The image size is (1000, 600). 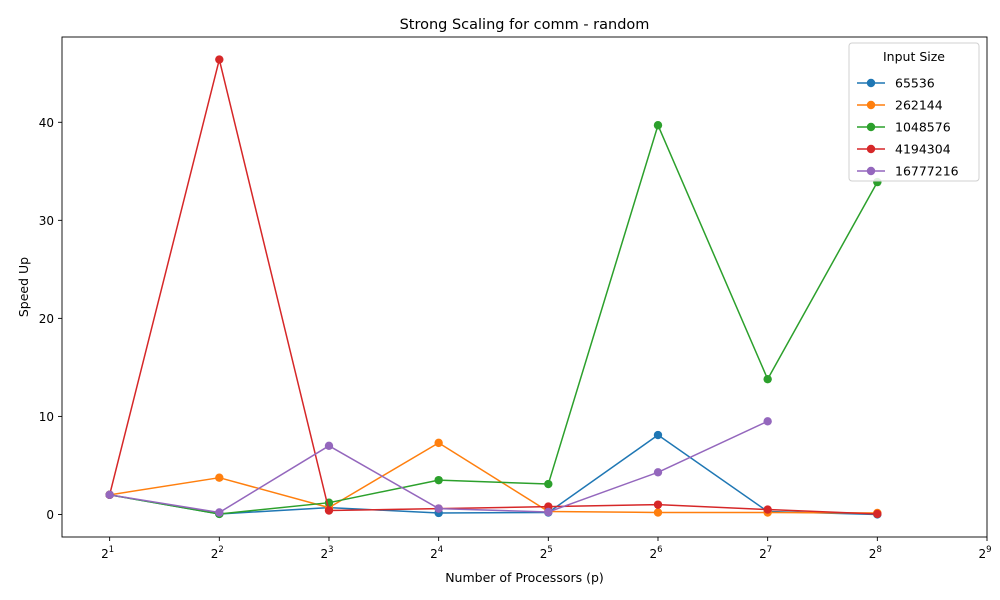 What do you see at coordinates (923, 127) in the screenshot?
I see `legend-entry-1048576: 1048576` at bounding box center [923, 127].